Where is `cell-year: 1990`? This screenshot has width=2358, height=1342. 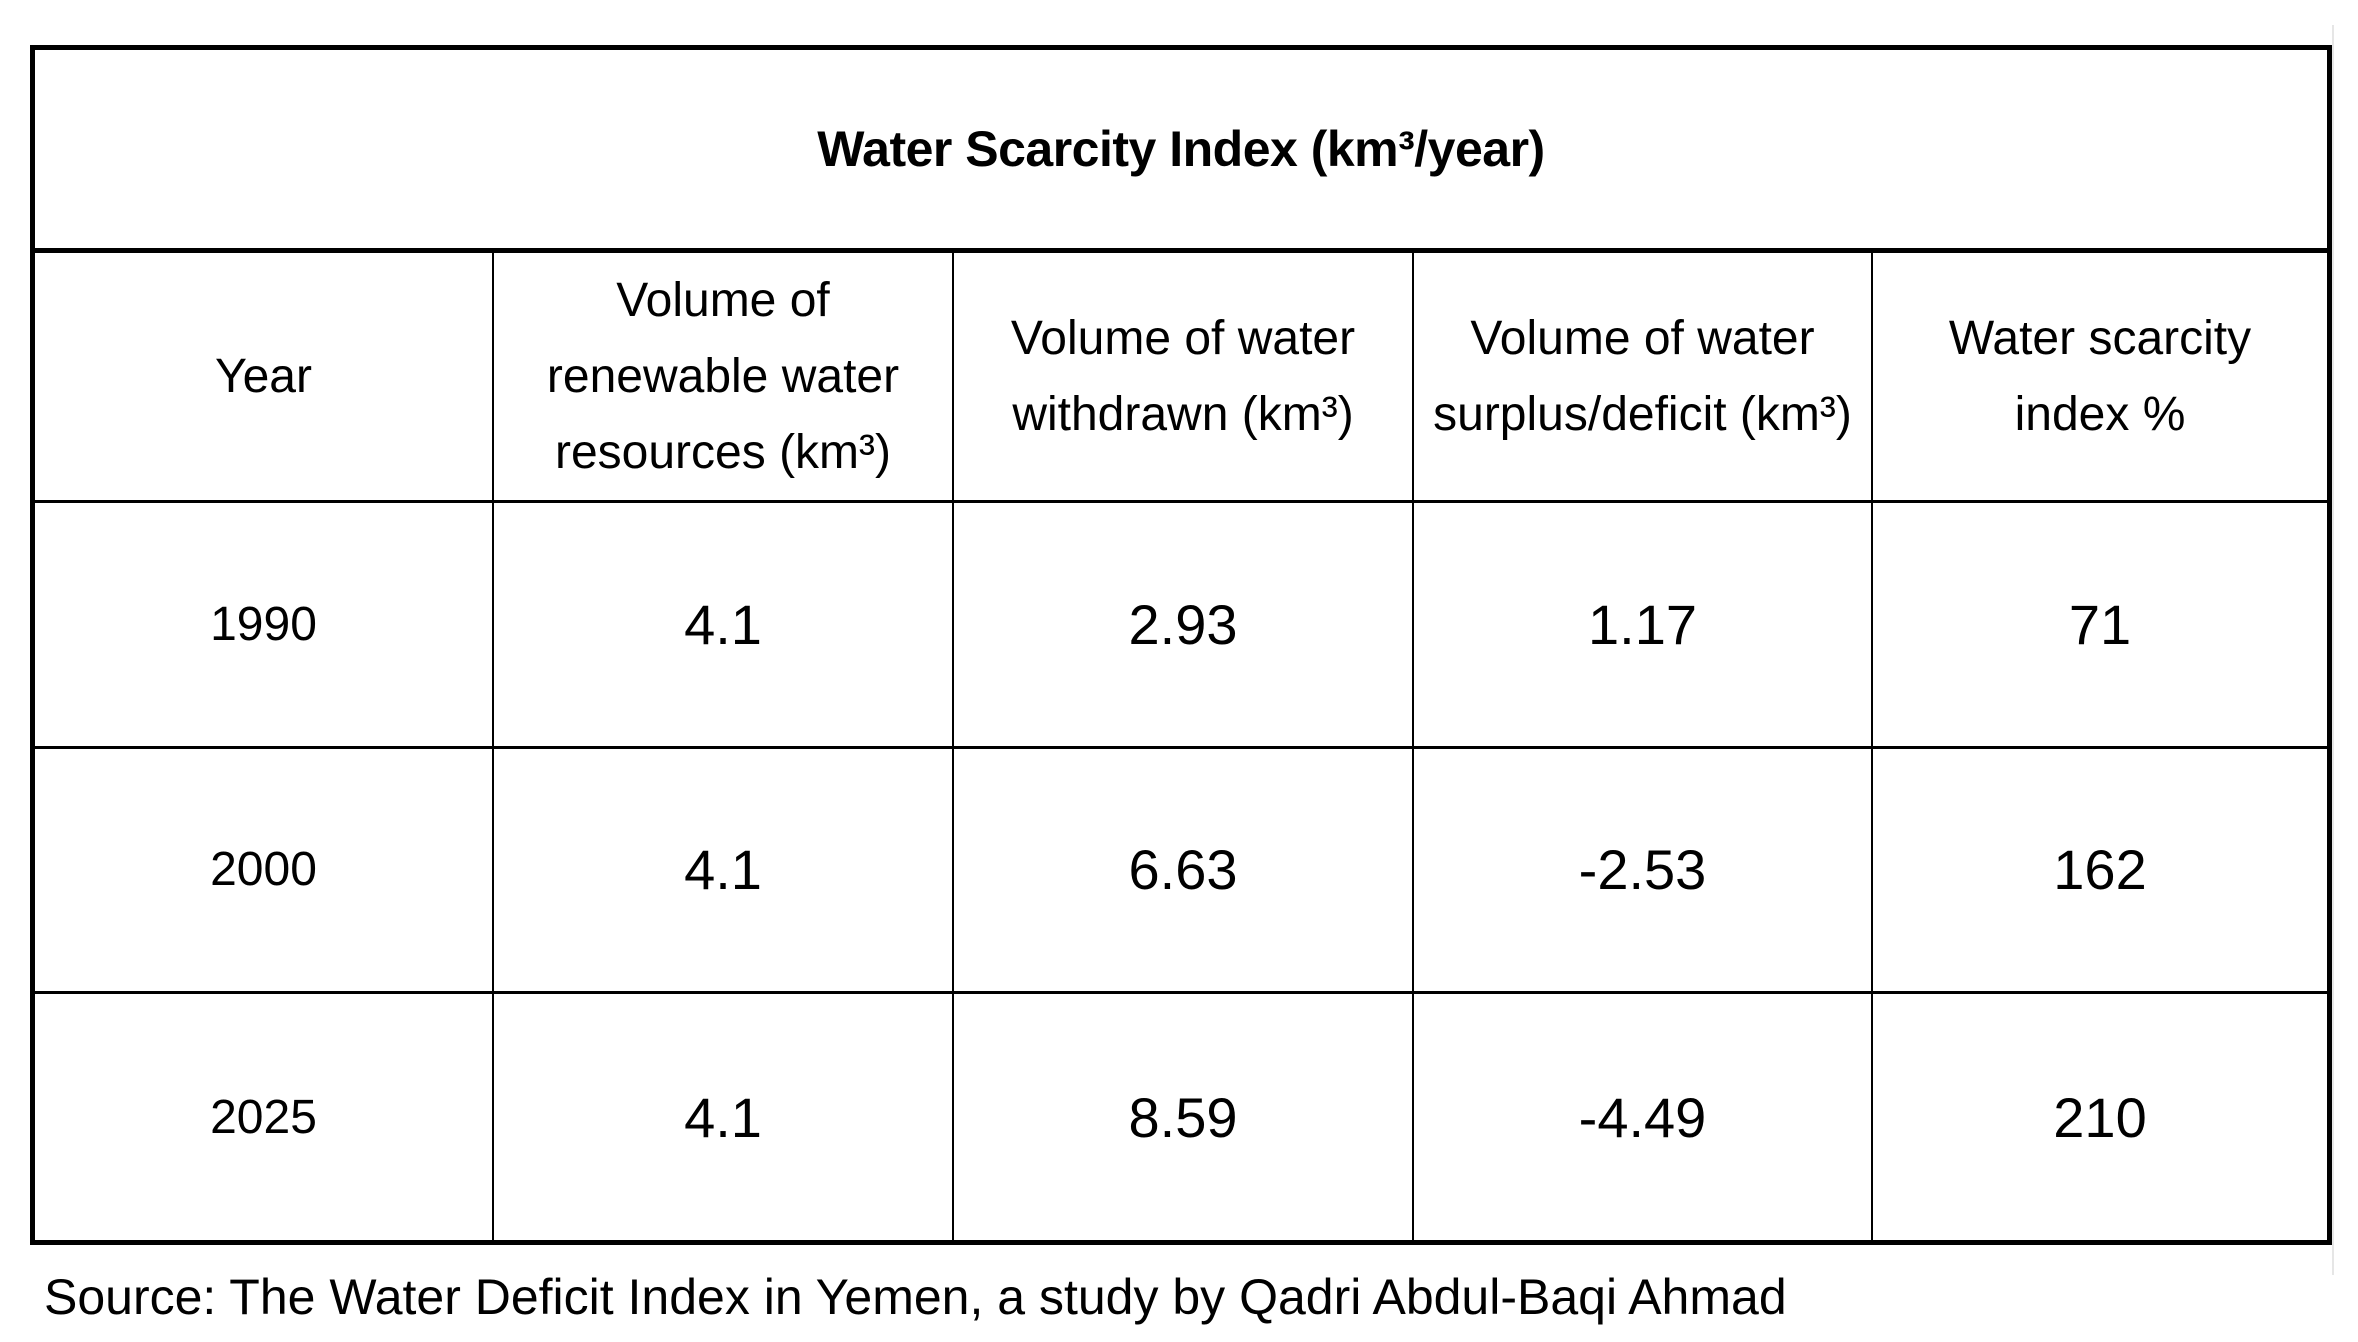
cell-year: 1990 is located at coordinates (264, 626).